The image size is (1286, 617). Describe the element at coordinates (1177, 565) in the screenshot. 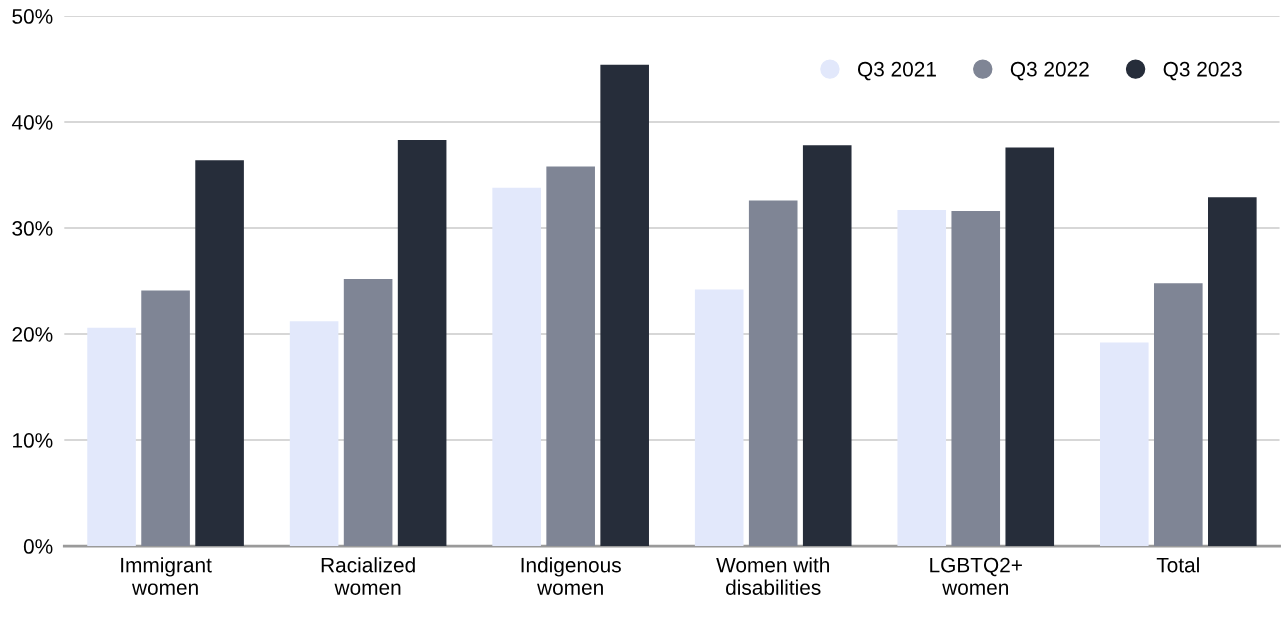

I see `x-tick-label: Total` at that location.